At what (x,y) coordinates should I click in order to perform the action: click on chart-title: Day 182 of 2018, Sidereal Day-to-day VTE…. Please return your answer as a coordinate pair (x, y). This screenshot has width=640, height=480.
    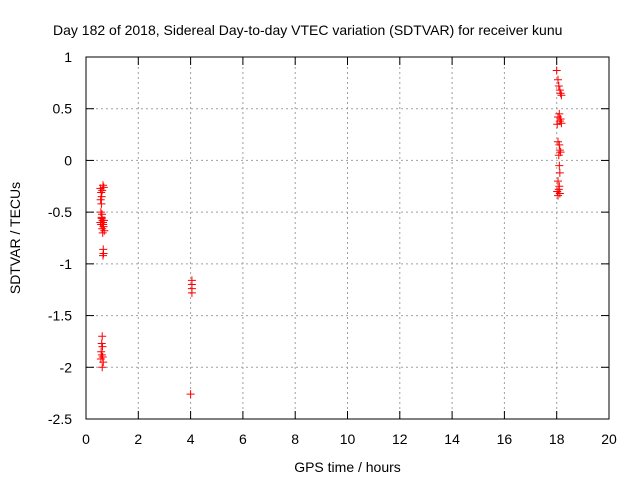
    Looking at the image, I should click on (307, 30).